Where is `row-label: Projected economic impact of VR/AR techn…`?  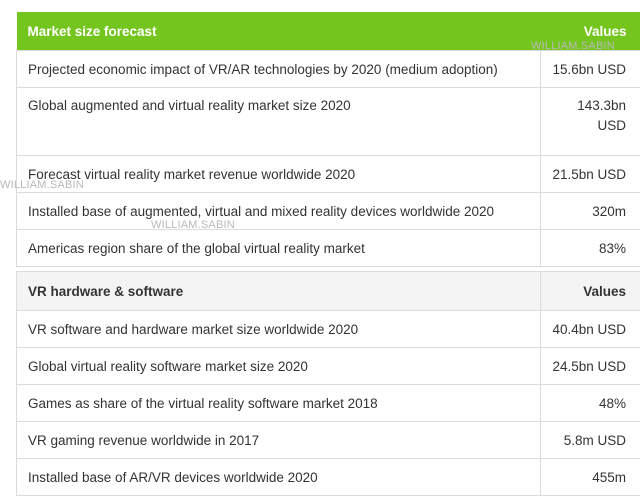
row-label: Projected economic impact of VR/AR techn… is located at coordinates (278, 69).